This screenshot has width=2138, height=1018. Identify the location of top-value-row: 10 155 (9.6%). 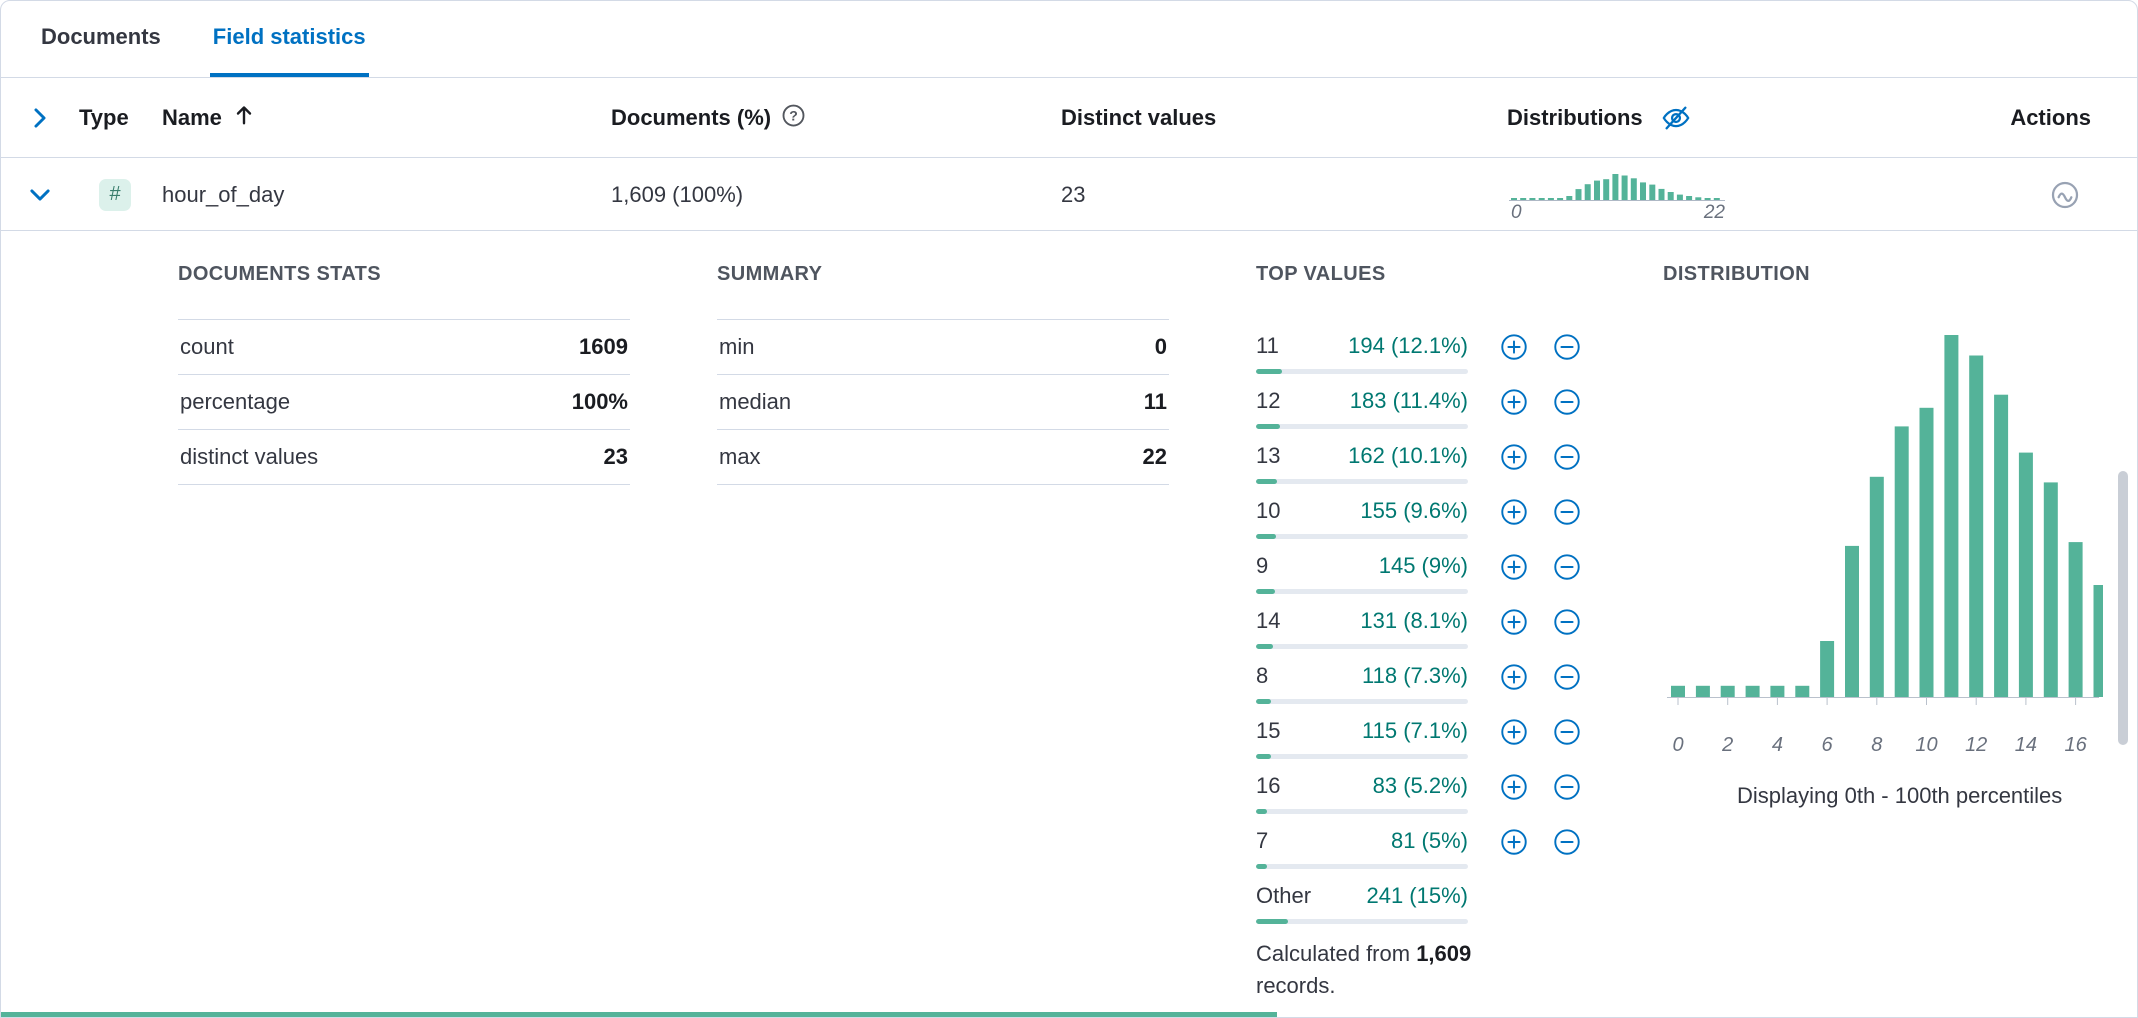
(1426, 523).